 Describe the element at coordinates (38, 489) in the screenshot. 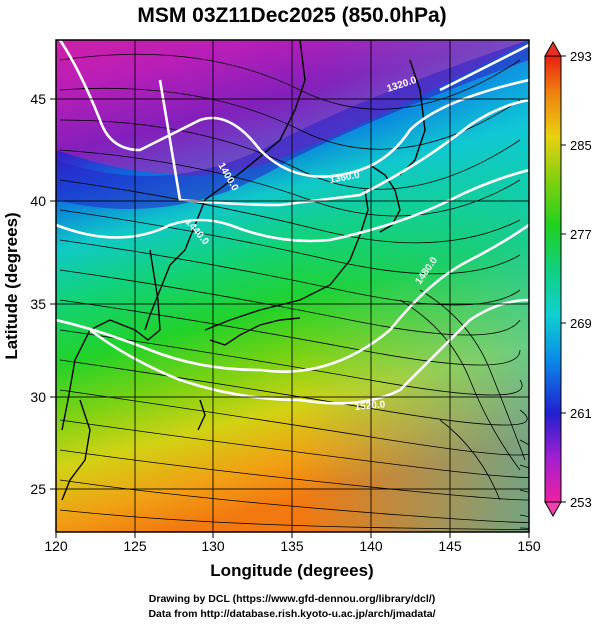

I see `y-tick-label: 25` at that location.